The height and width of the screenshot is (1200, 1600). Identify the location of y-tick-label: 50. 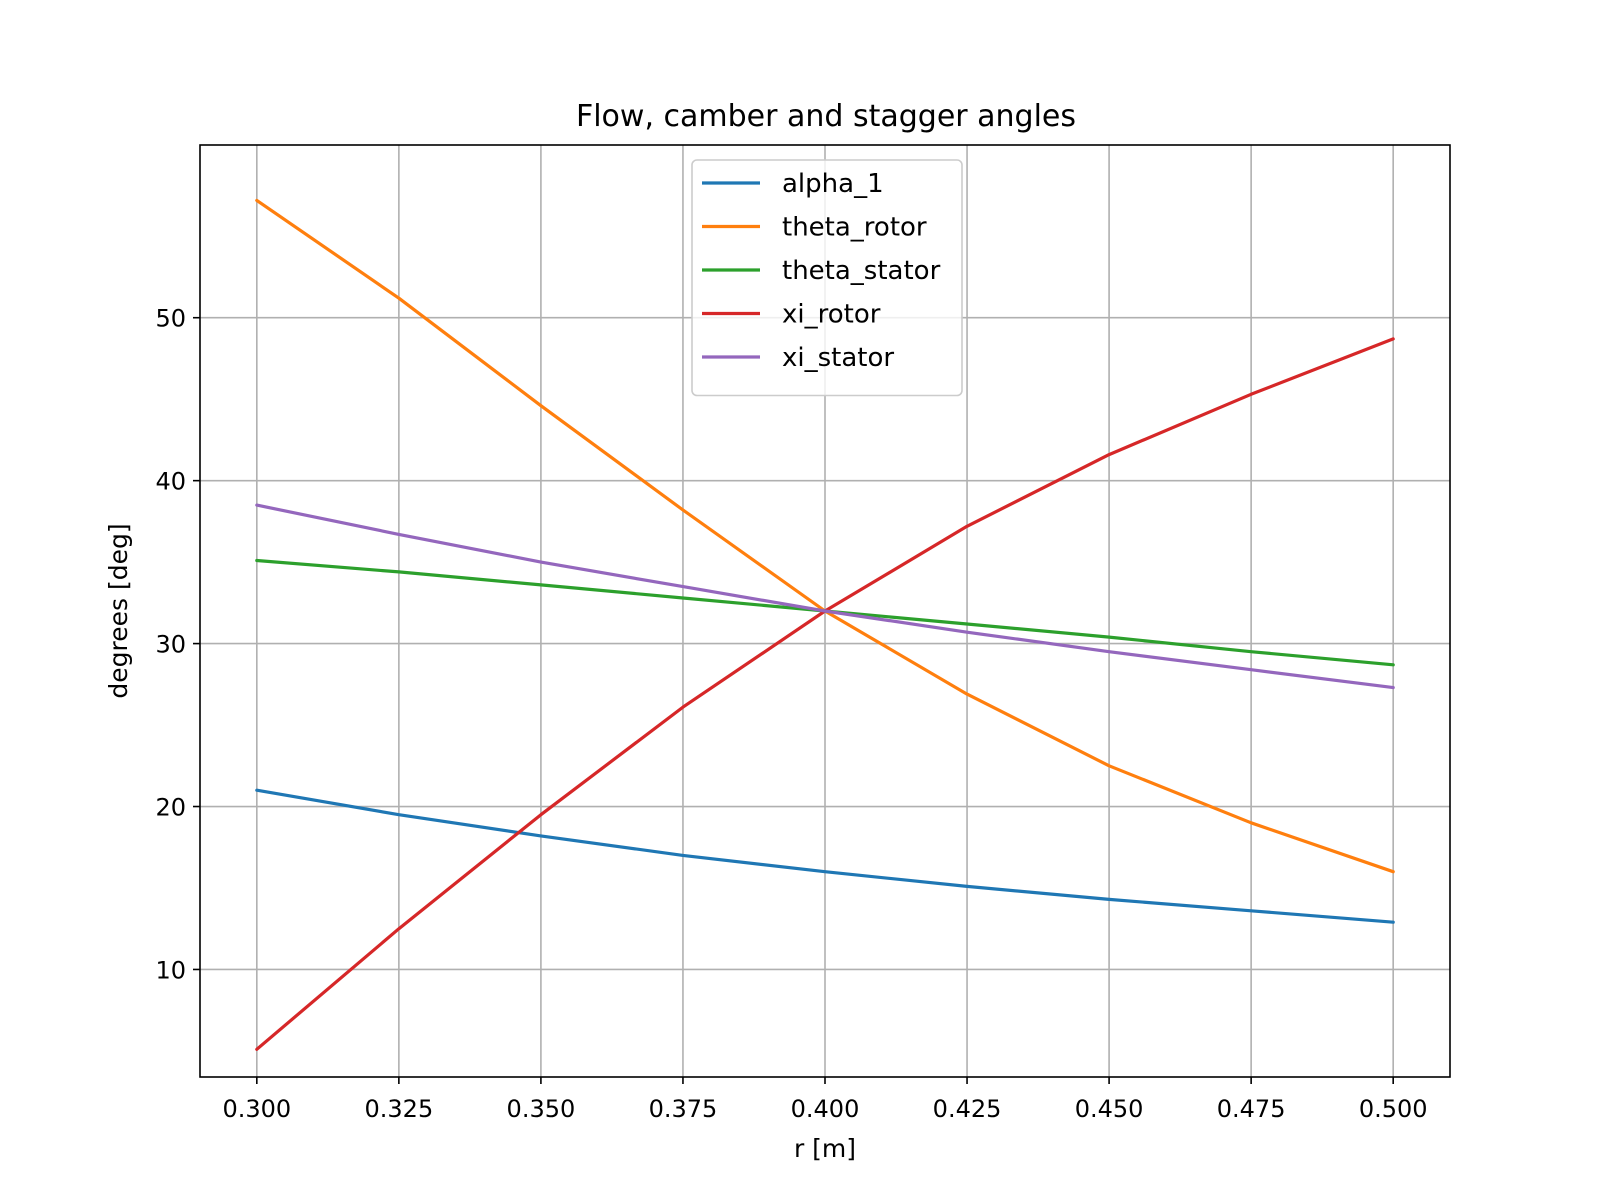
(170, 319).